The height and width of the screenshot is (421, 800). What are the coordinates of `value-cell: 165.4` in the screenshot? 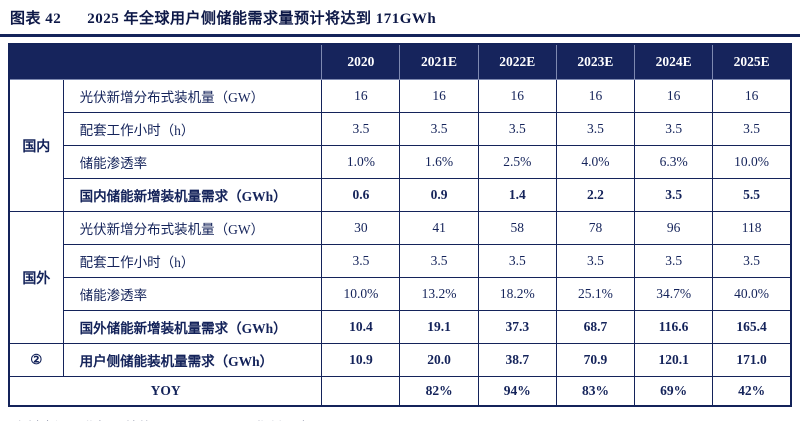 It's located at (752, 327).